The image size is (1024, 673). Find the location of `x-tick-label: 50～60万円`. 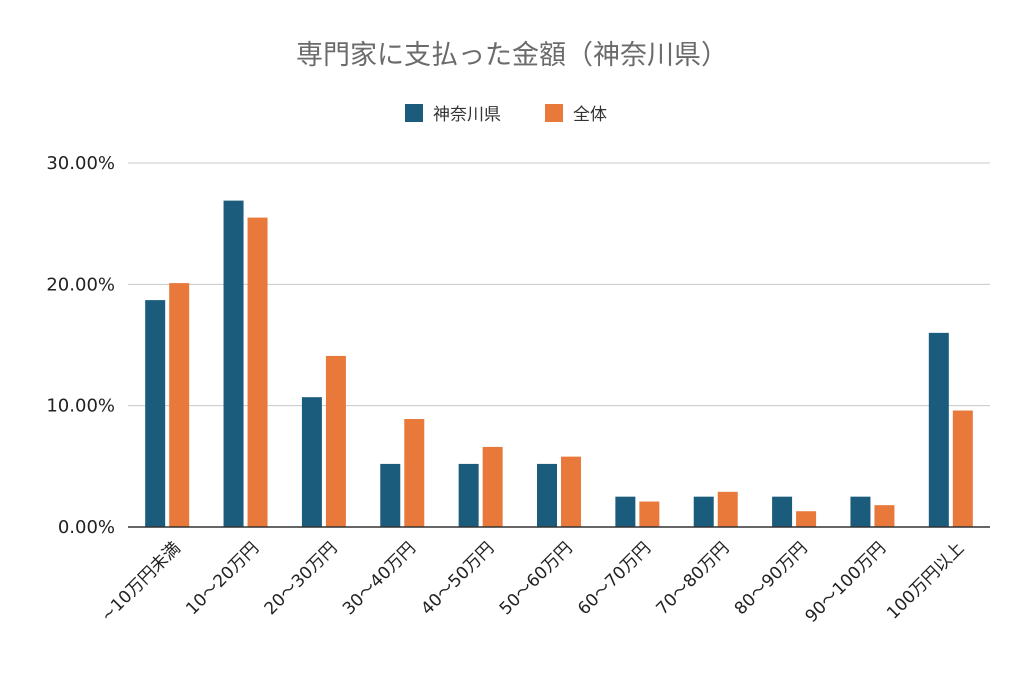

x-tick-label: 50～60万円 is located at coordinates (536, 578).